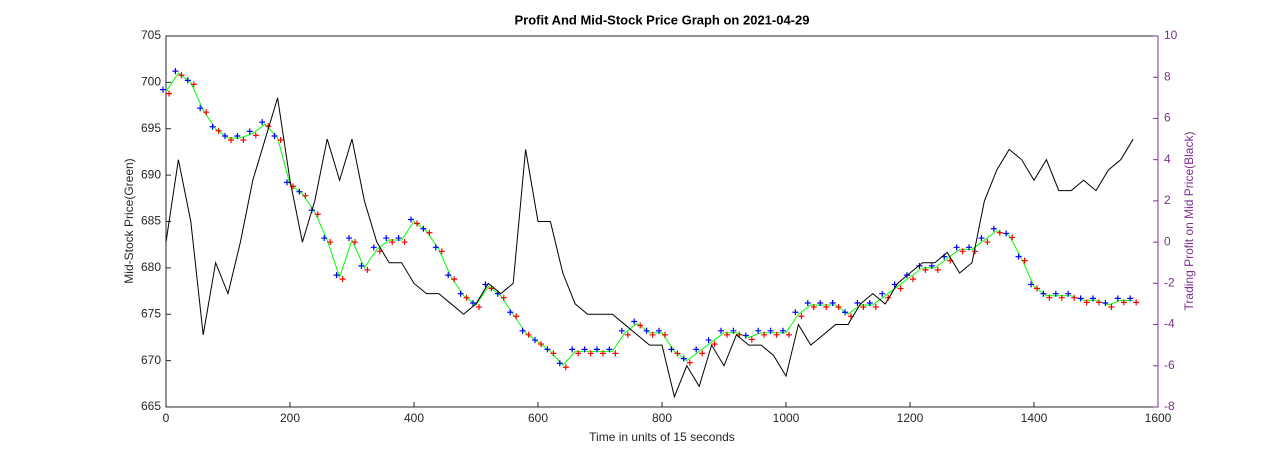 This screenshot has height=457, width=1280. Describe the element at coordinates (1169, 324) in the screenshot. I see `y2-tick-label: -4` at that location.